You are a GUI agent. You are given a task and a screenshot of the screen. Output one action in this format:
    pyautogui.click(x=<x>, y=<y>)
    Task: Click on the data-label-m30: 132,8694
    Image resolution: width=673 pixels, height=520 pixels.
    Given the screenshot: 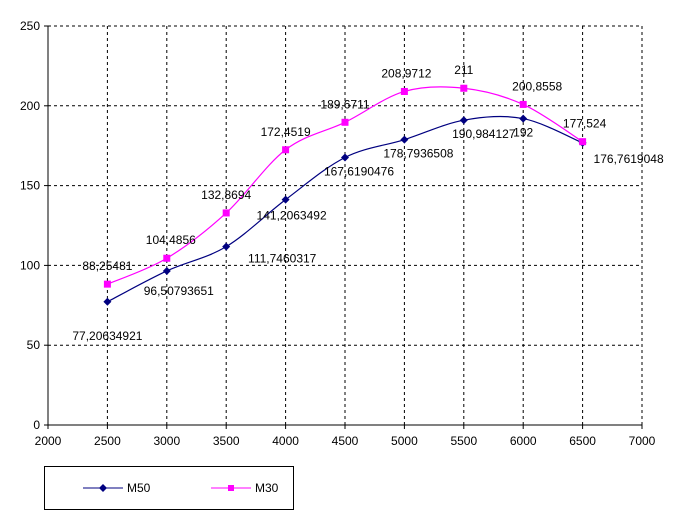 What is the action you would take?
    pyautogui.click(x=226, y=195)
    